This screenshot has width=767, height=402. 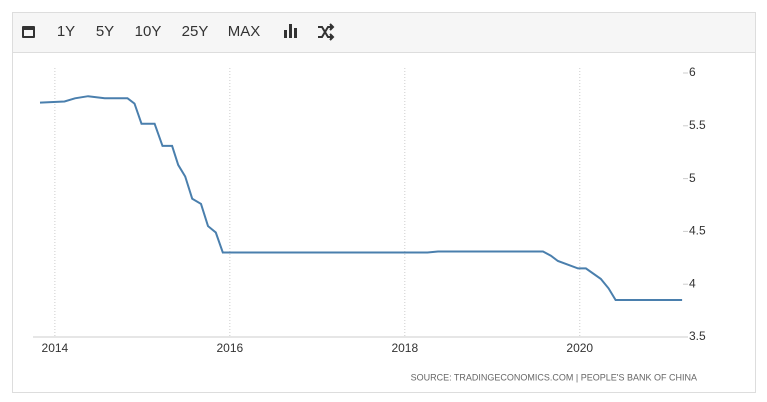 What do you see at coordinates (697, 231) in the screenshot?
I see `y-tick-label: 4.5` at bounding box center [697, 231].